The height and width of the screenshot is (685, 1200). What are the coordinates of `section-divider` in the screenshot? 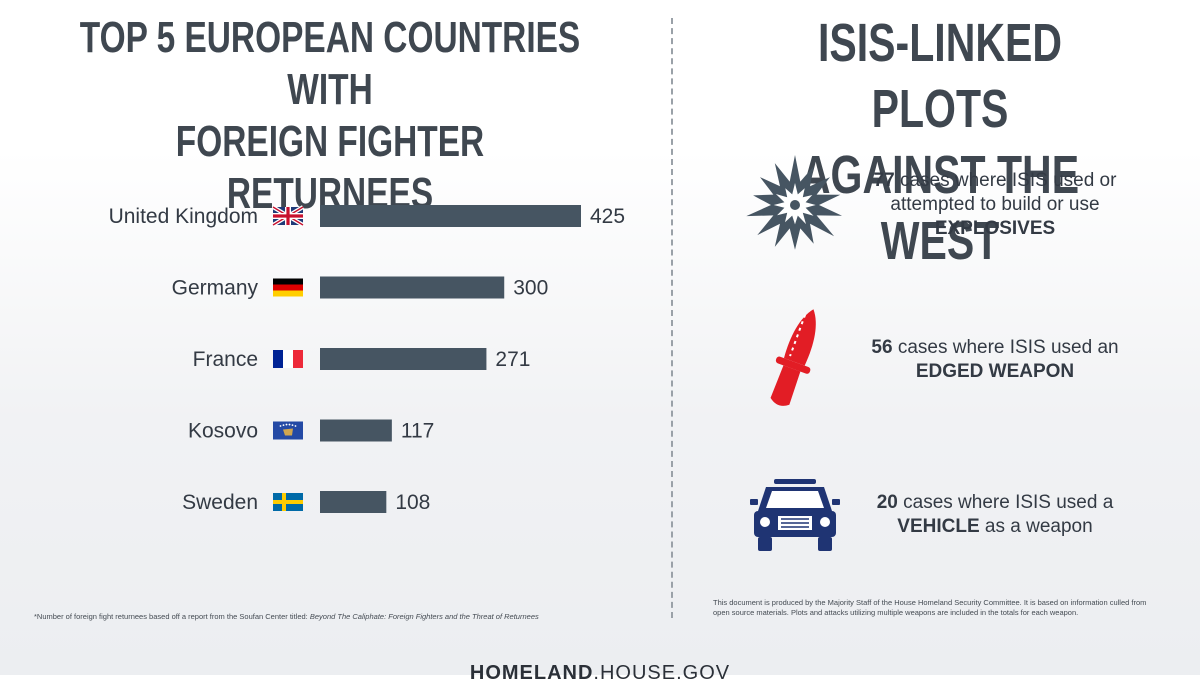 It's located at (672, 318).